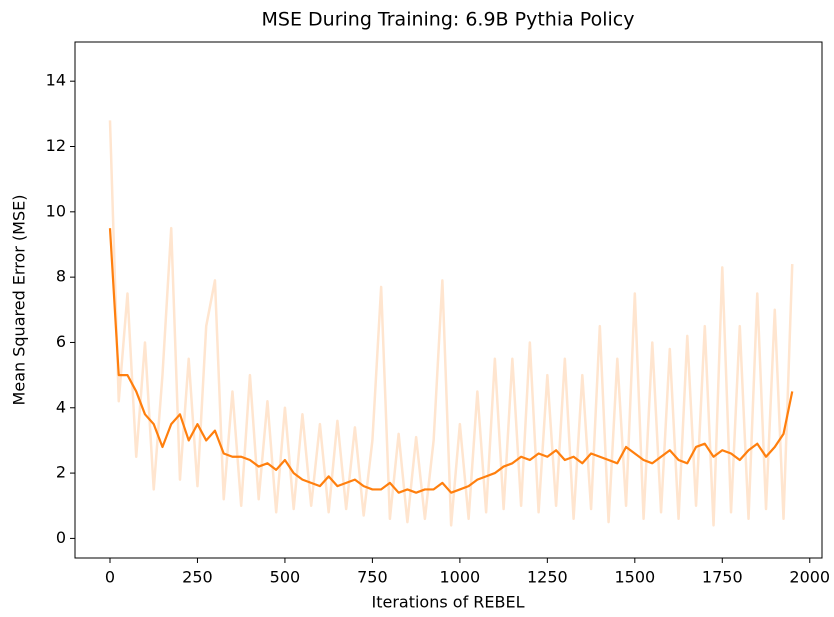 The height and width of the screenshot is (617, 834). Describe the element at coordinates (547, 577) in the screenshot. I see `x-tick-label: 1250` at that location.